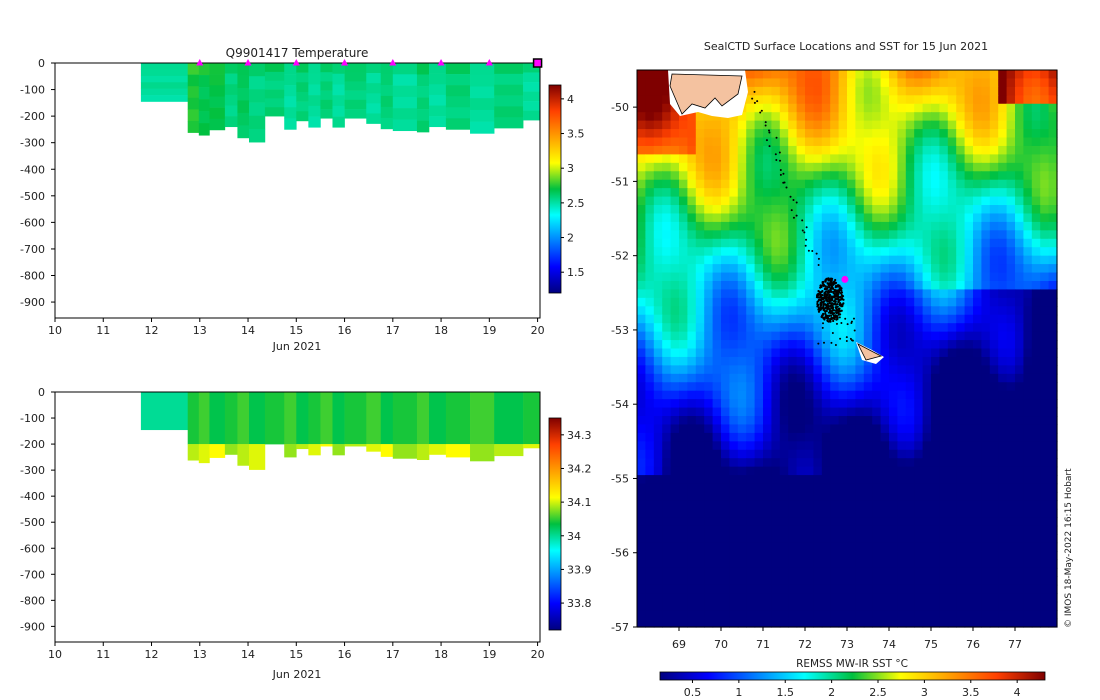 The image size is (1100, 700). Describe the element at coordinates (32, 90) in the screenshot. I see `y-tick-label: -100` at that location.